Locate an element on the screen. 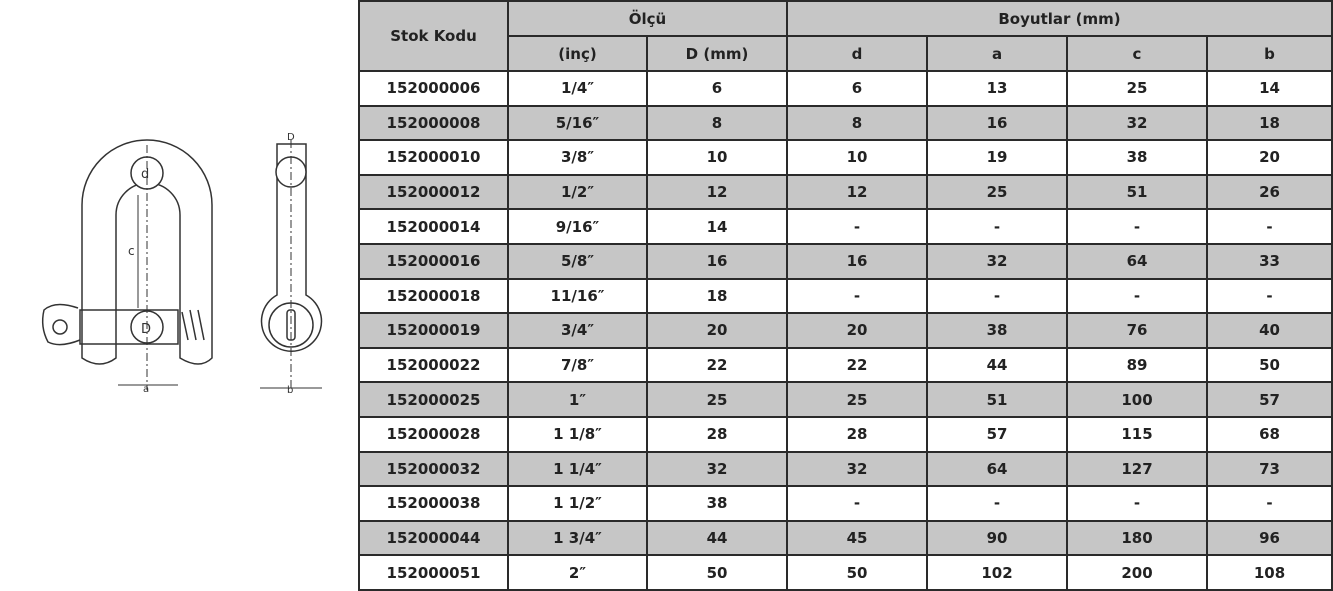  cell-c: 89 is located at coordinates (1137, 365).